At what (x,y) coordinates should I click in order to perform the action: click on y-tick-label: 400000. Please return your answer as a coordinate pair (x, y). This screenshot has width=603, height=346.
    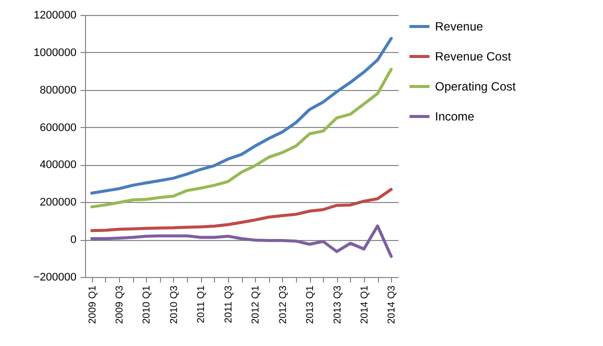
    Looking at the image, I should click on (58, 165).